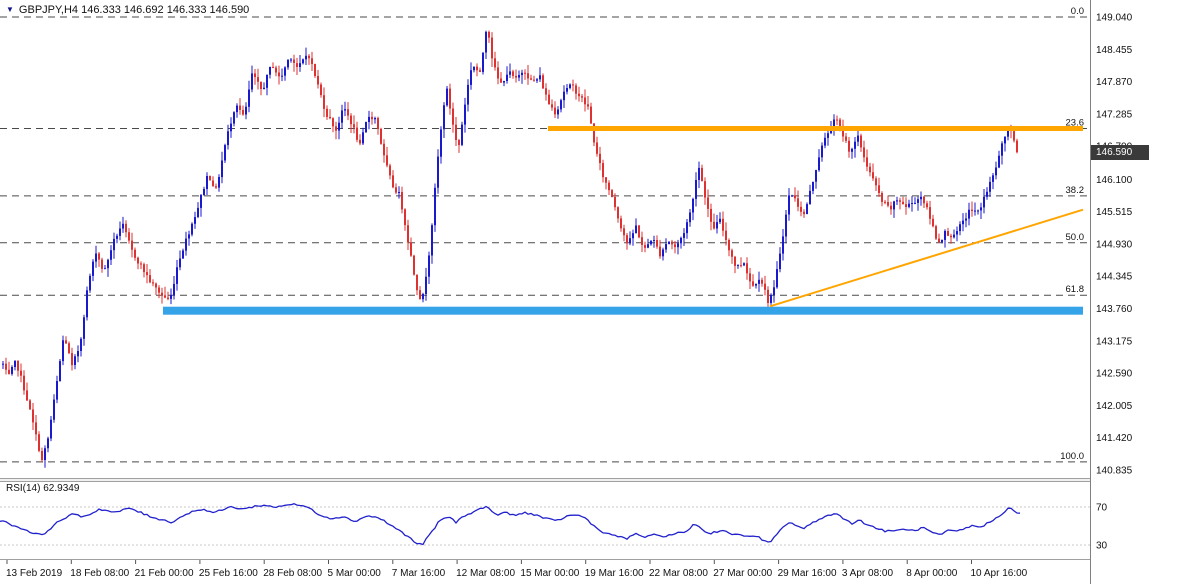  What do you see at coordinates (1114, 309) in the screenshot?
I see `svg-text: 143.760` at bounding box center [1114, 309].